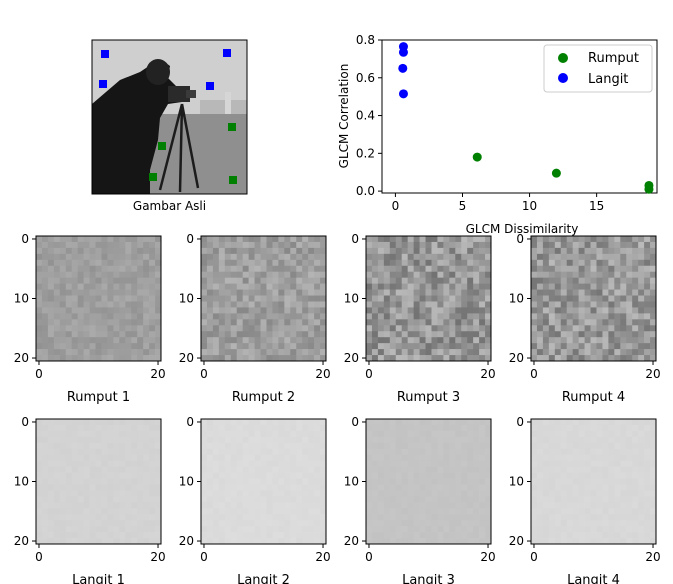 The width and height of the screenshot is (673, 584). What do you see at coordinates (598, 68) in the screenshot?
I see `scatter-legend: Rumput Langit` at bounding box center [598, 68].